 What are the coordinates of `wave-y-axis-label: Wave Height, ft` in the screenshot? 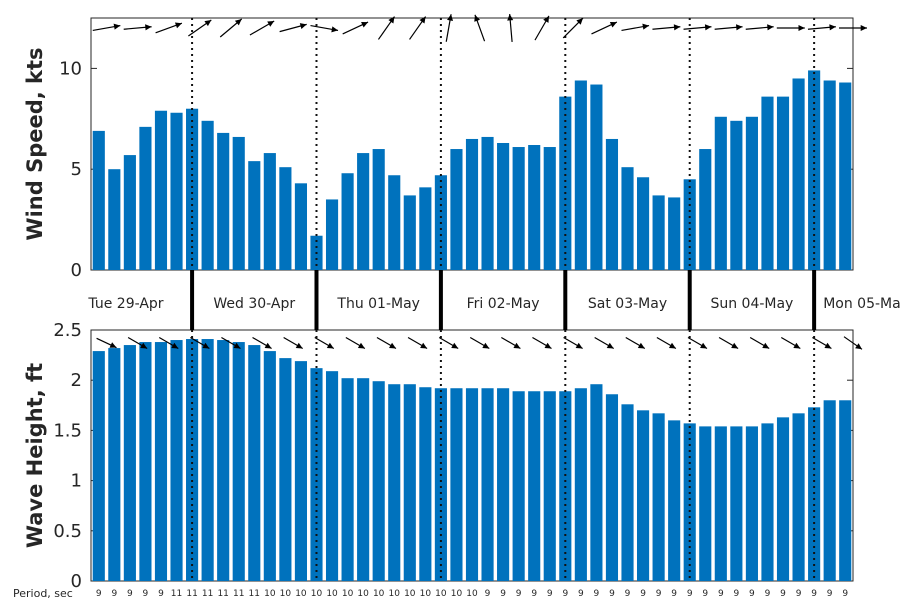 It's located at (35, 455).